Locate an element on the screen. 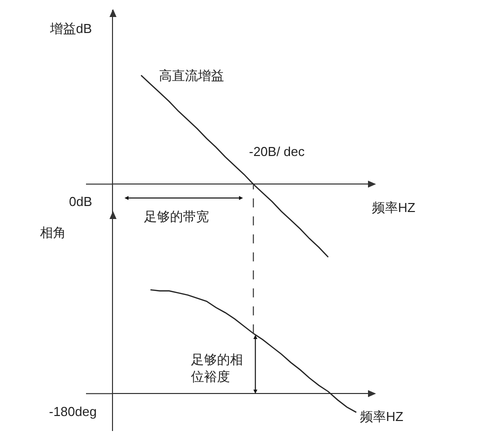  y-axis-title: 相角 is located at coordinates (53, 232).